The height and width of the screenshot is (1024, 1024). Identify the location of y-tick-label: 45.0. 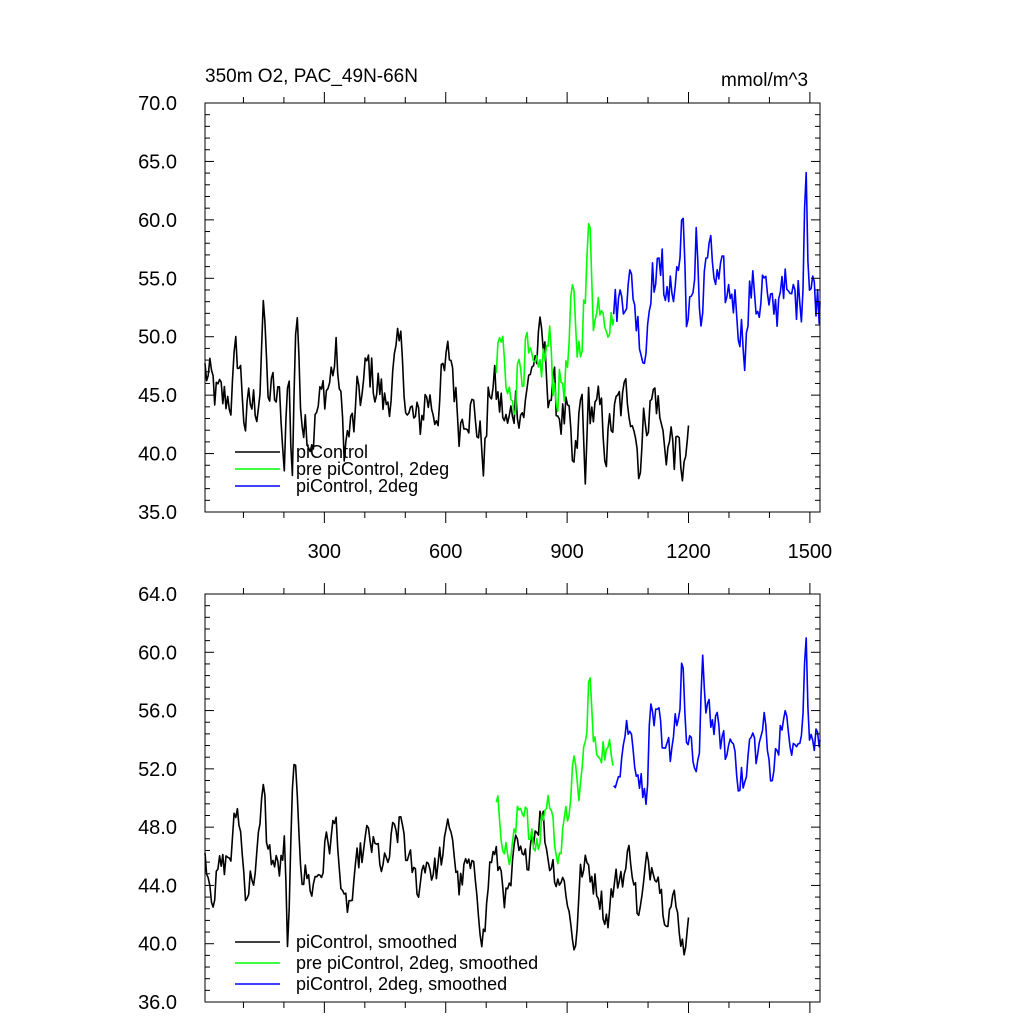
(157, 396).